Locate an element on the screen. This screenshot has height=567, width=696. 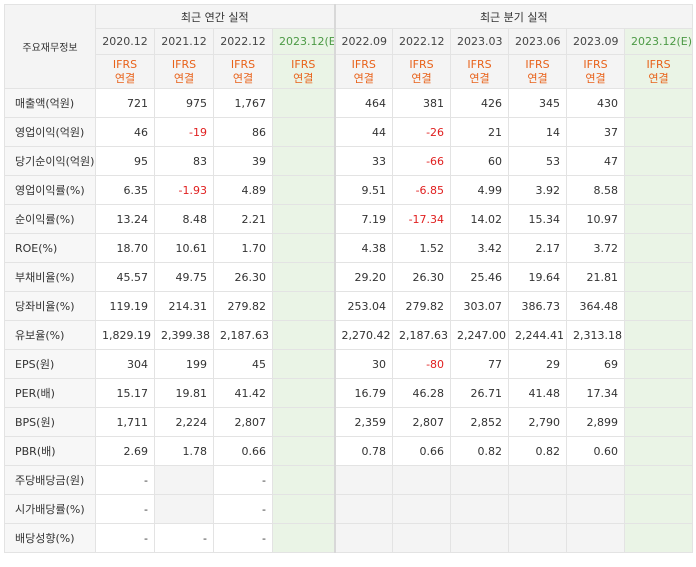
row-label: 부채비율(%) is located at coordinates (50, 277).